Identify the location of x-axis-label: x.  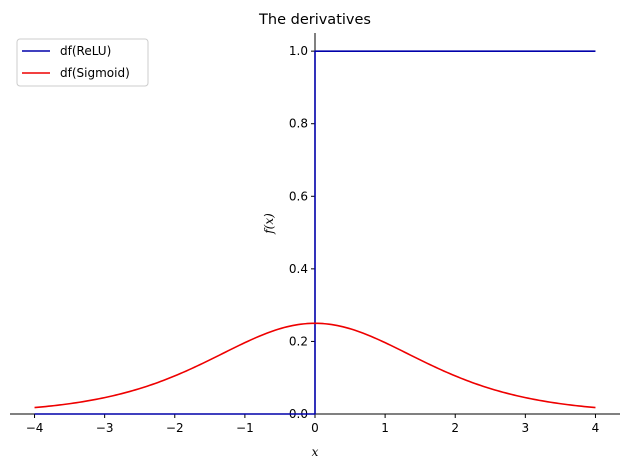
(315, 452).